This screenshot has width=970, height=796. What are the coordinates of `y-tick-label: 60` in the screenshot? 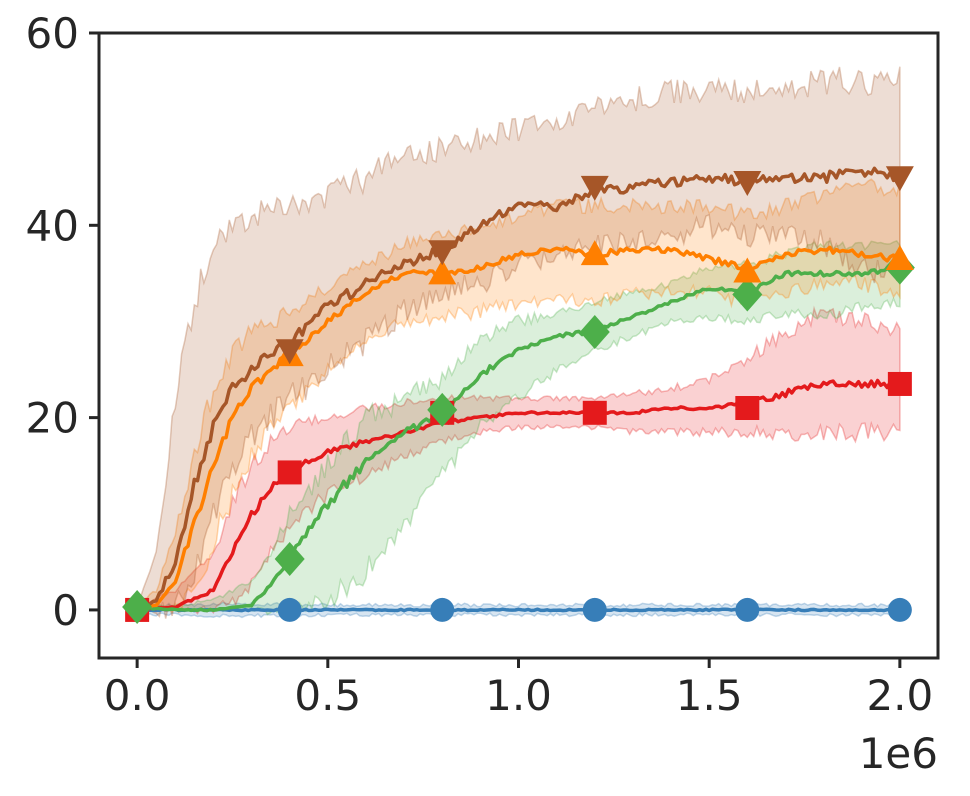 It's located at (52, 33).